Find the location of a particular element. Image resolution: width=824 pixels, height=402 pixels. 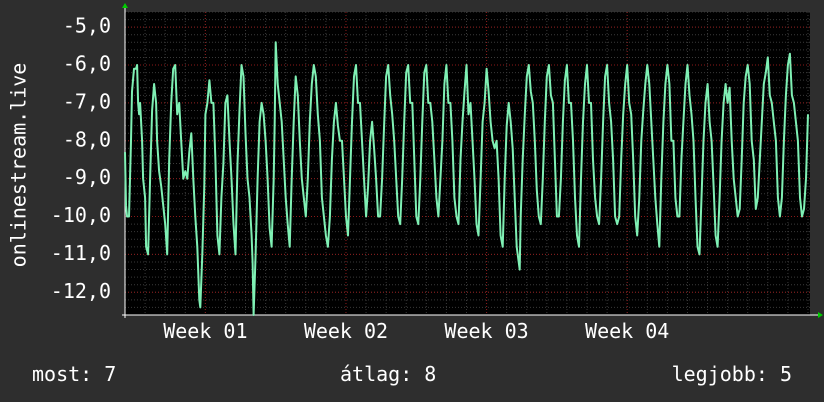

x-tick-label: Week 03 is located at coordinates (486, 331).